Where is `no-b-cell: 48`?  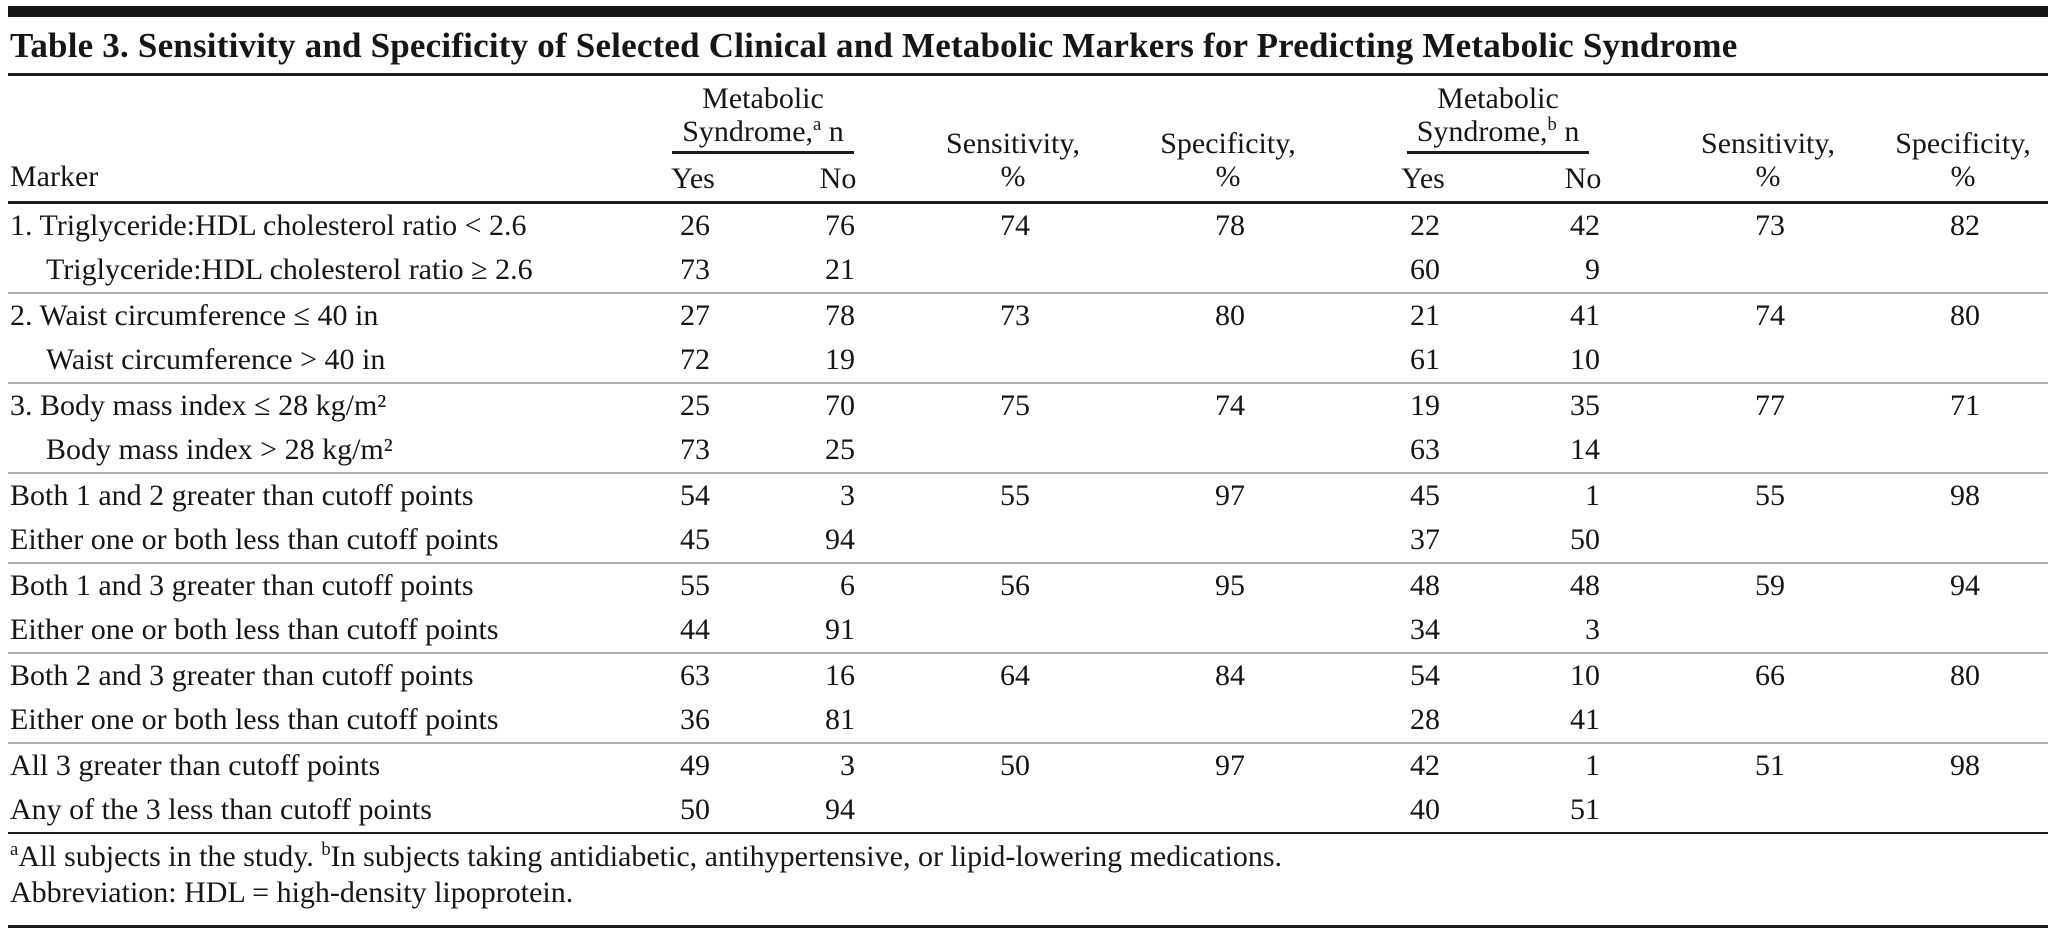 no-b-cell: 48 is located at coordinates (1583, 585).